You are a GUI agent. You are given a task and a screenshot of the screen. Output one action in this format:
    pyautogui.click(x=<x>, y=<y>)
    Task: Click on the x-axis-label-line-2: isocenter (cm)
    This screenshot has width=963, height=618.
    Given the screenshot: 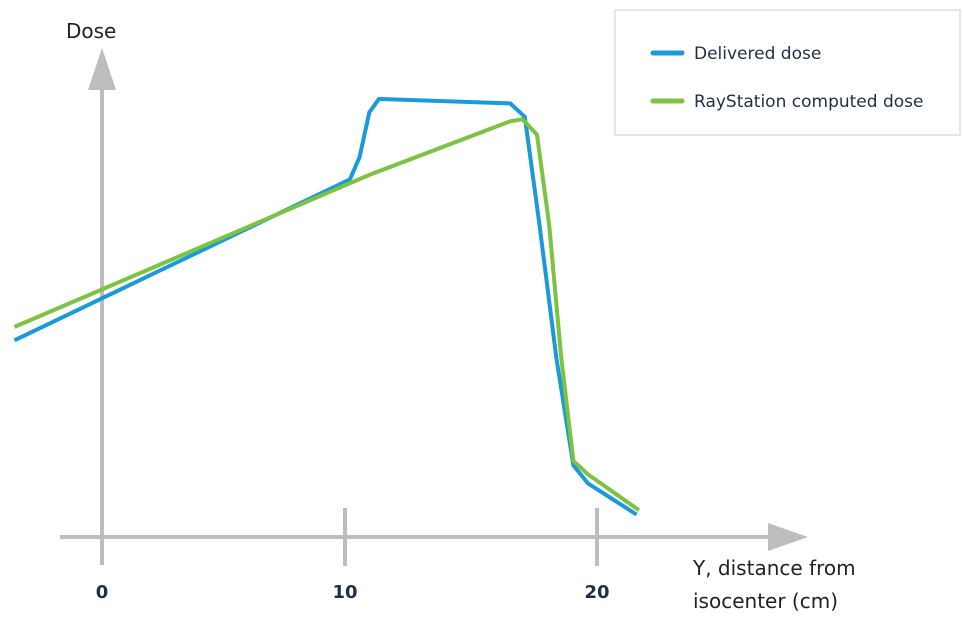 What is the action you would take?
    pyautogui.click(x=765, y=601)
    